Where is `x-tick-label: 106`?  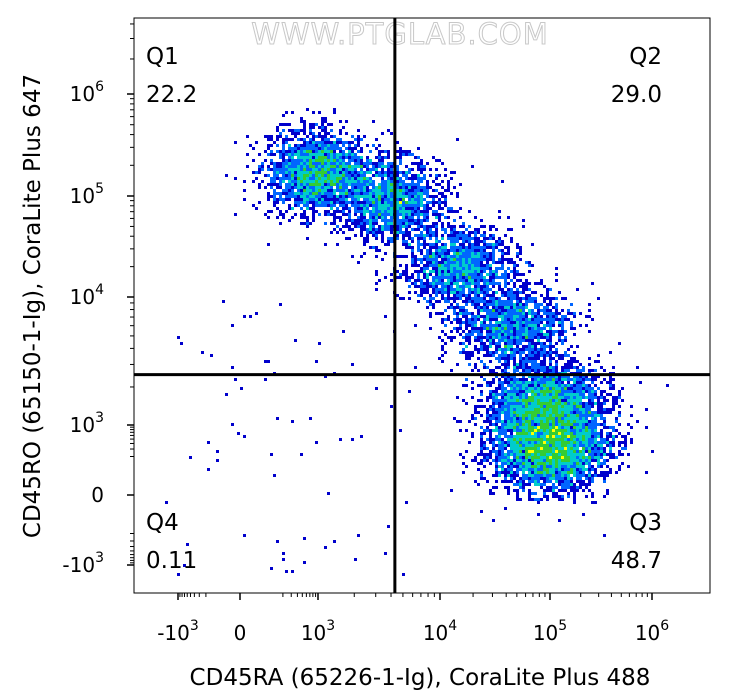 x-tick-label: 106 is located at coordinates (652, 631).